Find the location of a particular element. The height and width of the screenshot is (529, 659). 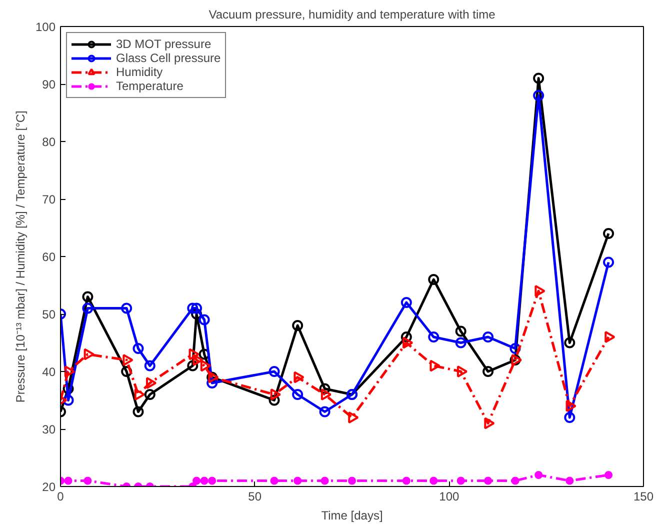

y-axis-title: Pressure [10⁻¹³ mbar] / Humidity [%] / Temperature [°C] is located at coordinates (20, 256).